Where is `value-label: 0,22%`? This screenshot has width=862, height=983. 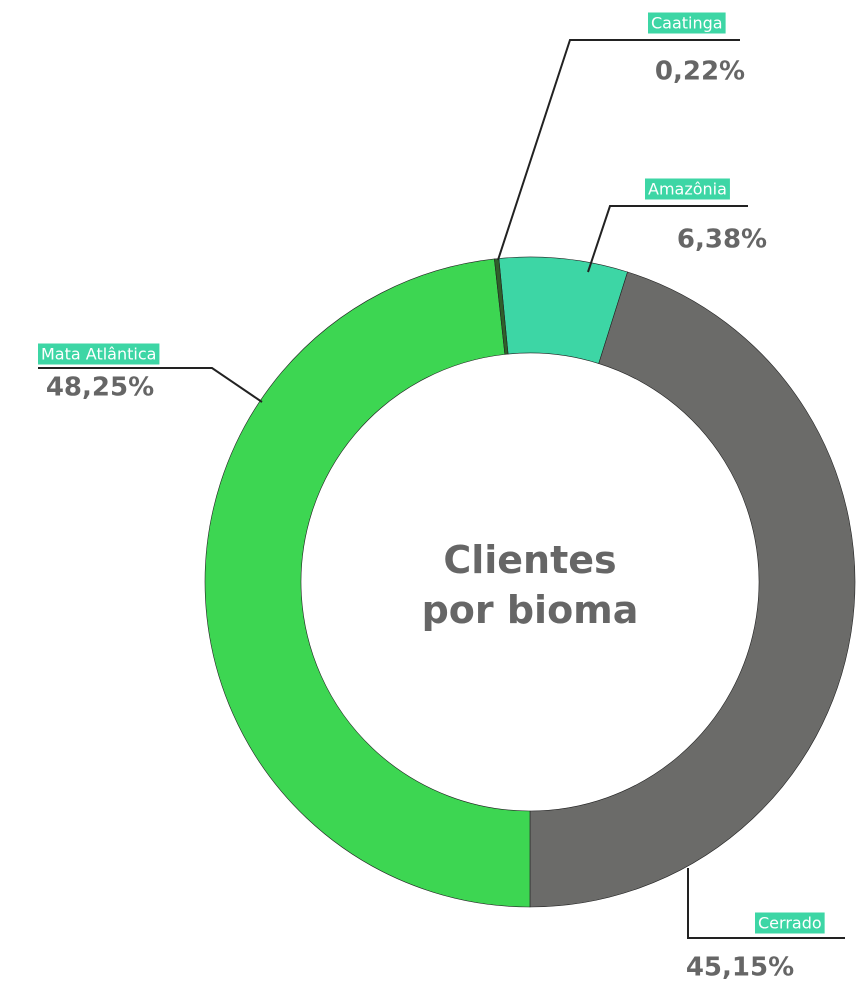 value-label: 0,22% is located at coordinates (700, 72).